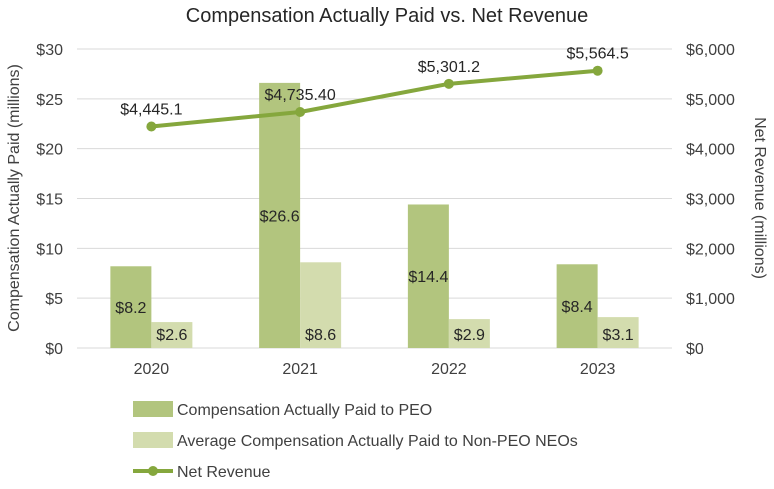 This screenshot has height=489, width=774. I want to click on x-tick-label: 2021, so click(300, 369).